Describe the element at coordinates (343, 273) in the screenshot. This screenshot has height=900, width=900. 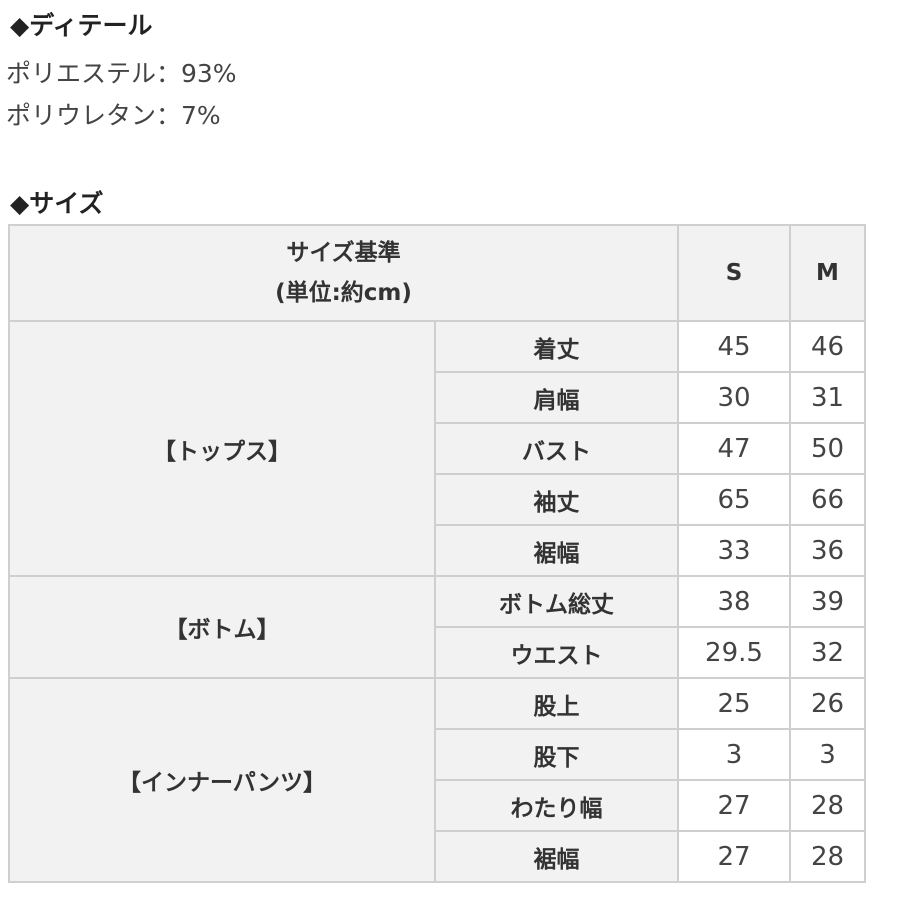
I see `header-criteria: サイズ基準 (単位:約cm)` at that location.